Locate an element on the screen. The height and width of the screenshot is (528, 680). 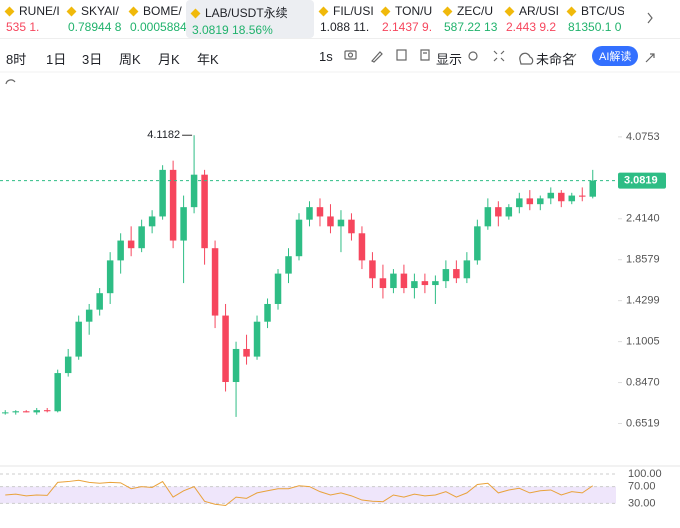
symbol-tab: FIL/USI 1.088 11. is located at coordinates (345, 19).